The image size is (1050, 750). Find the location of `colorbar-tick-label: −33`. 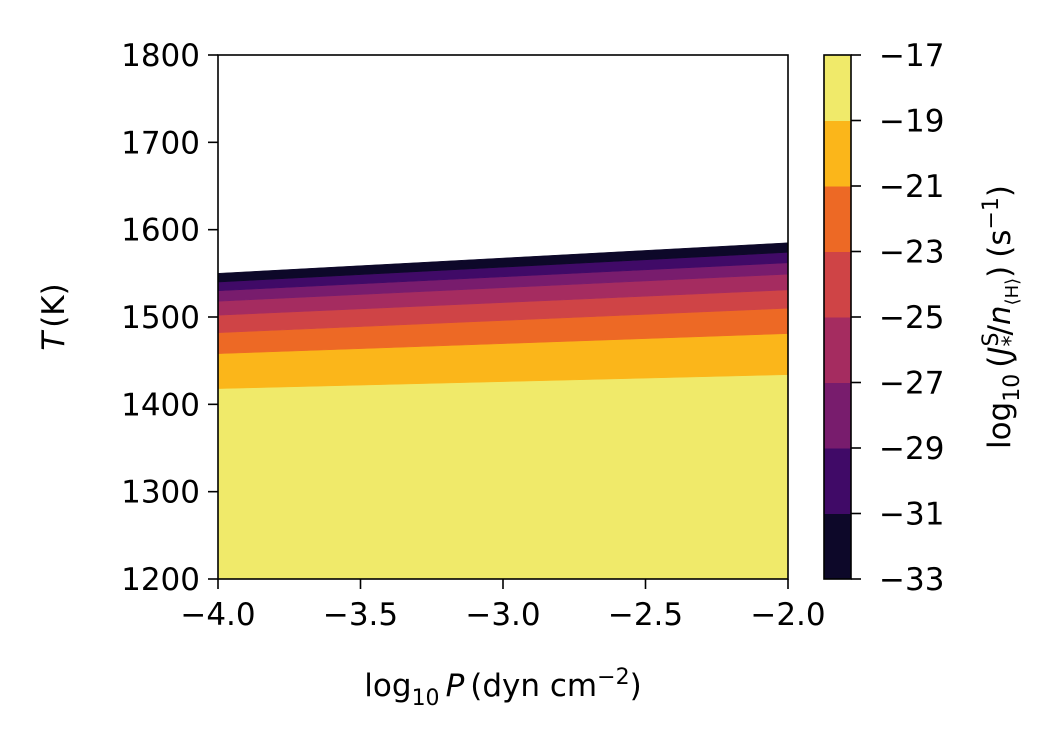

colorbar-tick-label: −33 is located at coordinates (911, 580).